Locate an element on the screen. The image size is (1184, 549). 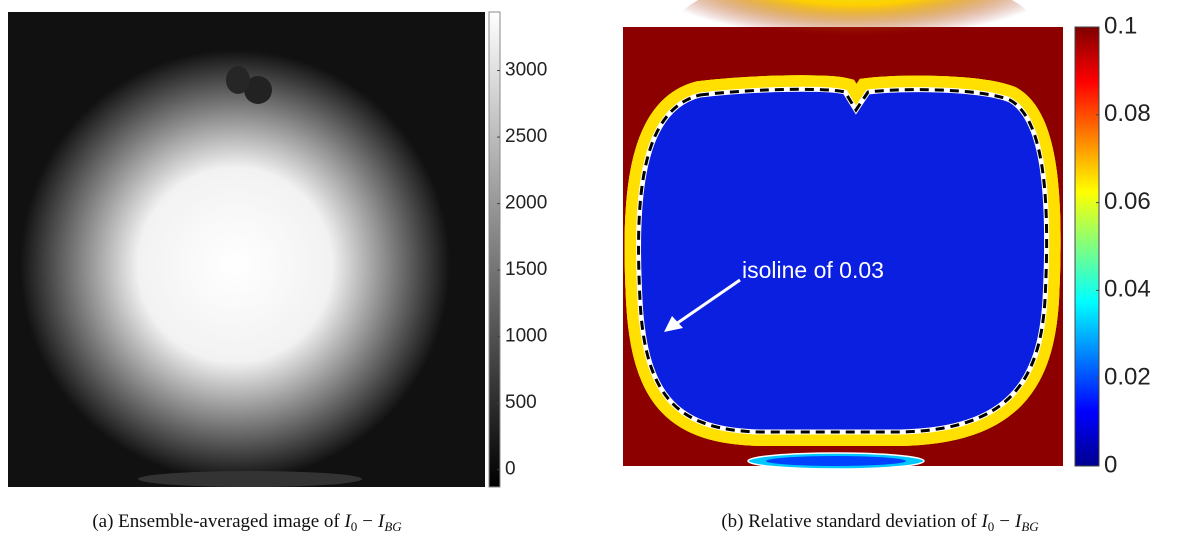
caption-text: (b) Relative standard deviation of is located at coordinates (849, 521).